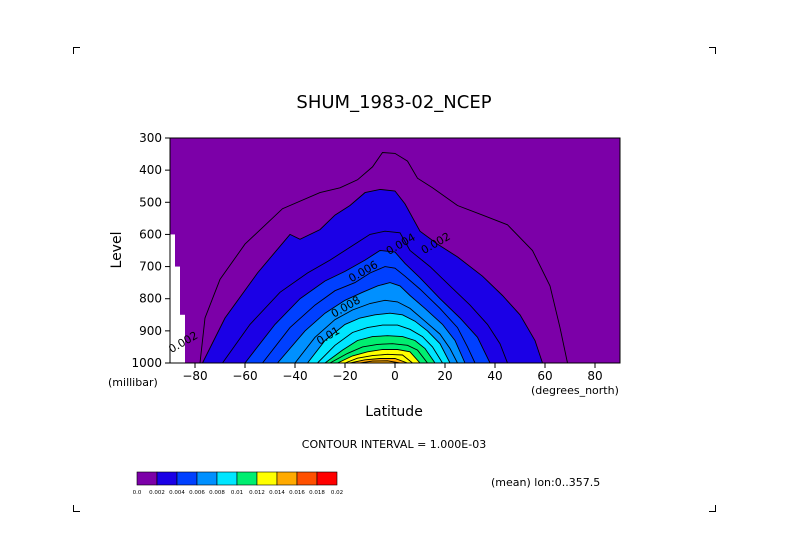 The image size is (789, 558). I want to click on y-tick-label-0: 300, so click(150, 138).